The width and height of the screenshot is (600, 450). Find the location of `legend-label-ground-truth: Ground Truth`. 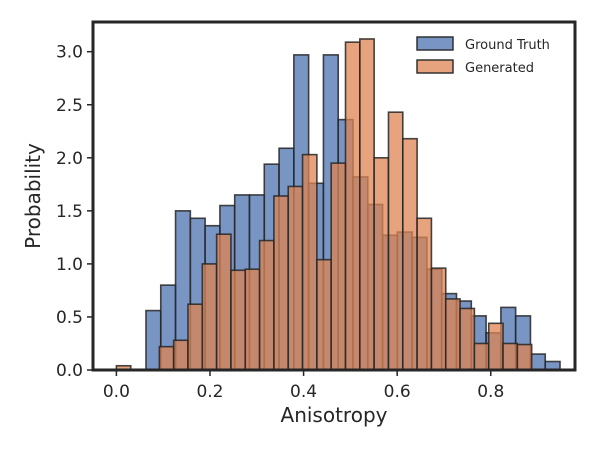

legend-label-ground-truth: Ground Truth is located at coordinates (507, 45).